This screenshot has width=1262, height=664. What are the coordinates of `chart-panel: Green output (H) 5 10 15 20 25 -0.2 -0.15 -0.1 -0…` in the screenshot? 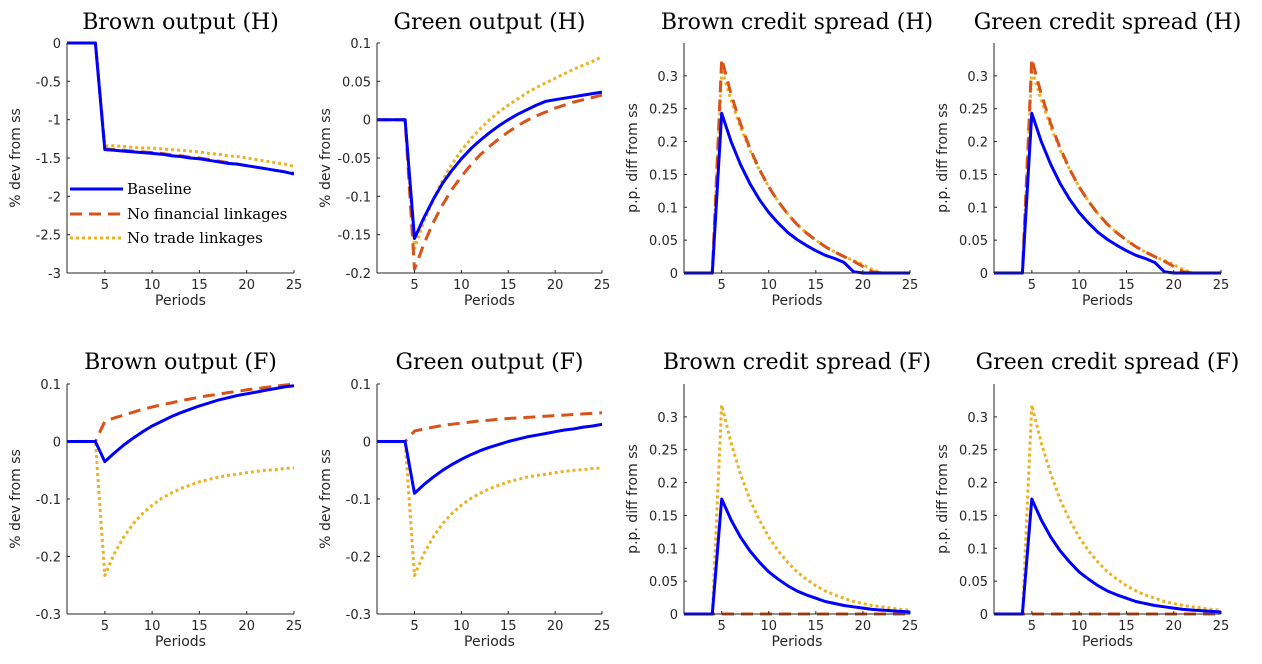 It's located at (464, 159).